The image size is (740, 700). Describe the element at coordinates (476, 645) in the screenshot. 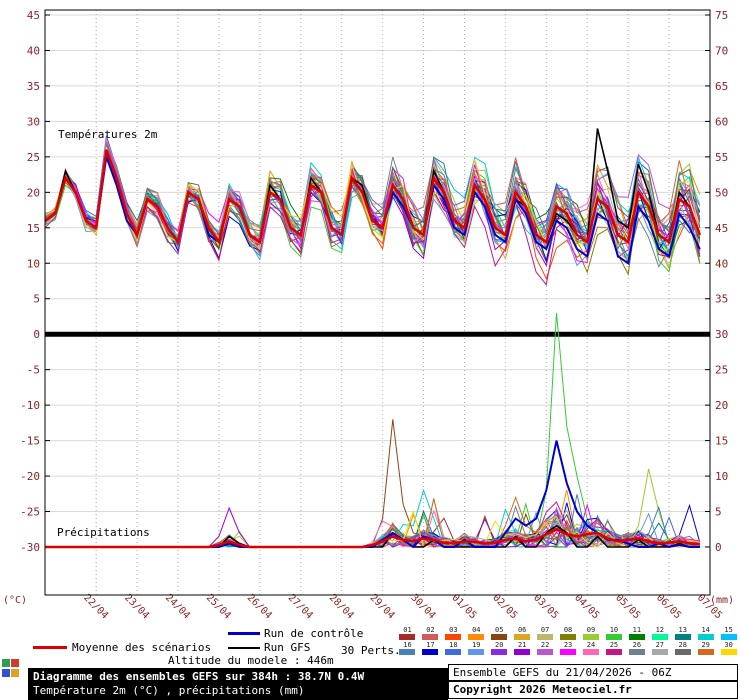

I see `pert-number: 19` at that location.